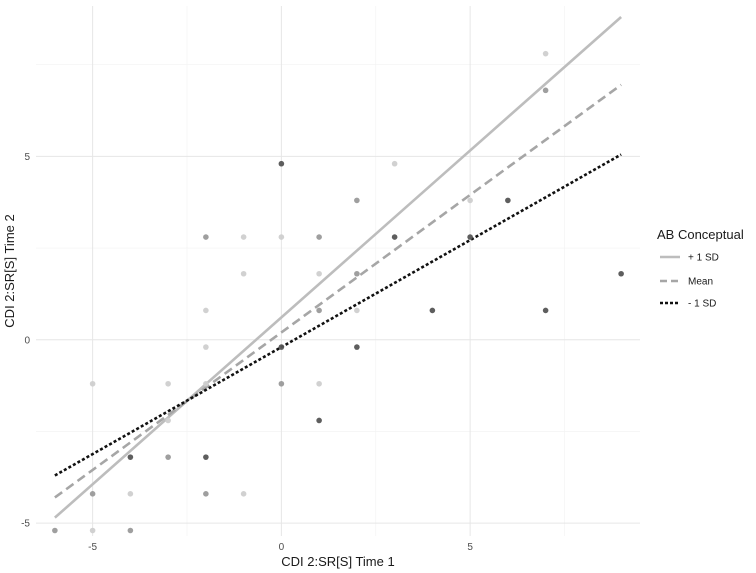  What do you see at coordinates (9, 270) in the screenshot?
I see `y-axis-title: CDI 2:SR[S] Time 2` at bounding box center [9, 270].